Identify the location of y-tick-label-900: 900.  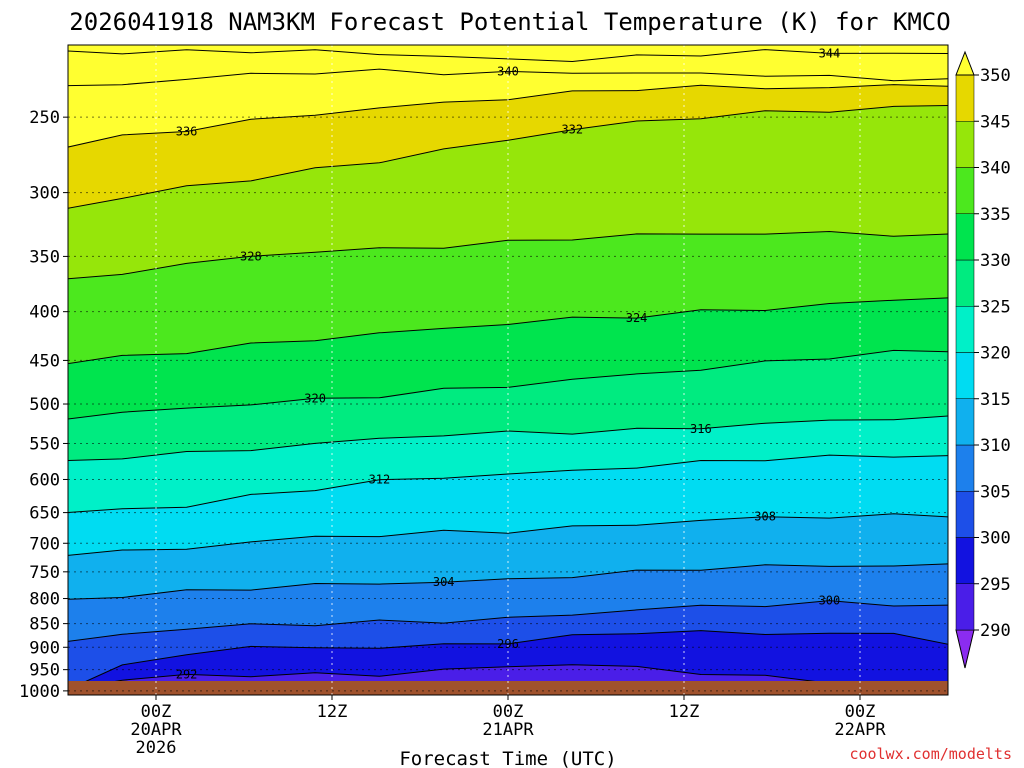
(44, 648).